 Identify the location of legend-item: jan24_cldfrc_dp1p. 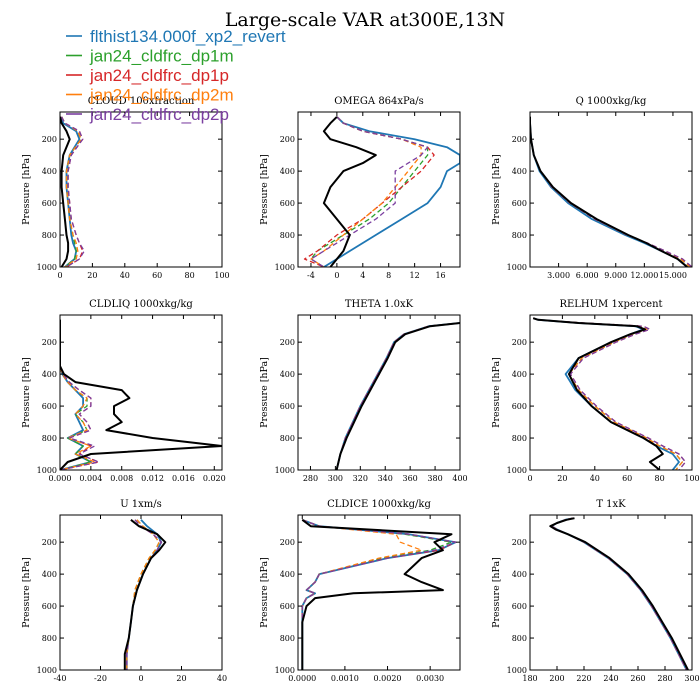
(147, 75).